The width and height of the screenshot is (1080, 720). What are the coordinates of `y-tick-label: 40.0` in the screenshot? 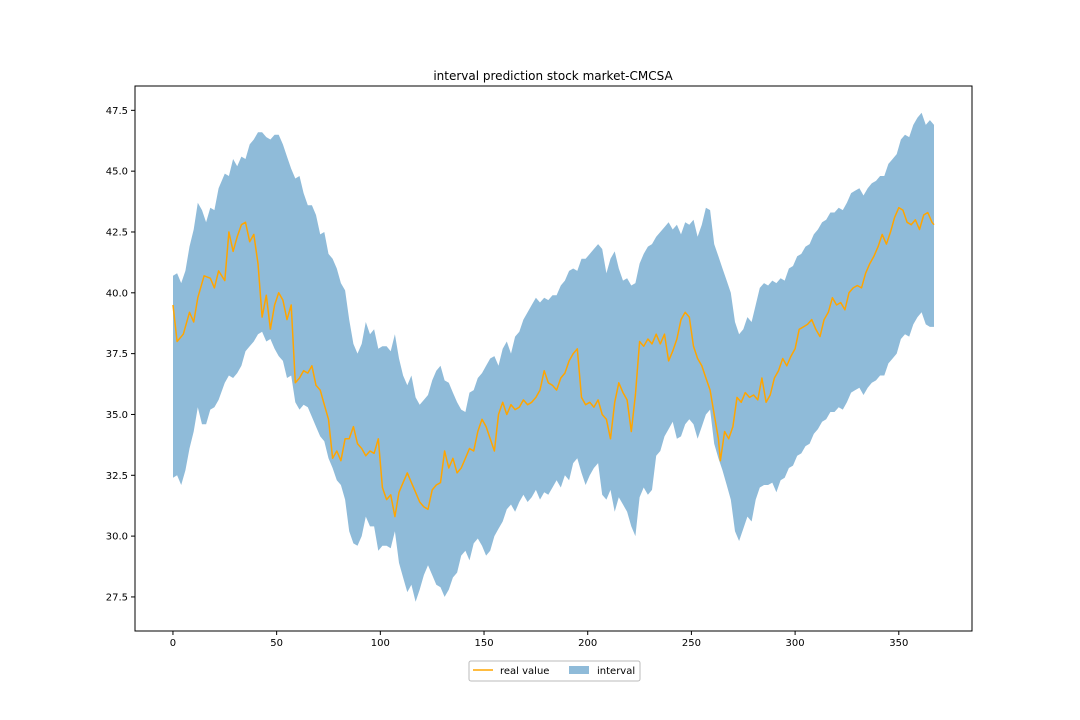 It's located at (117, 293).